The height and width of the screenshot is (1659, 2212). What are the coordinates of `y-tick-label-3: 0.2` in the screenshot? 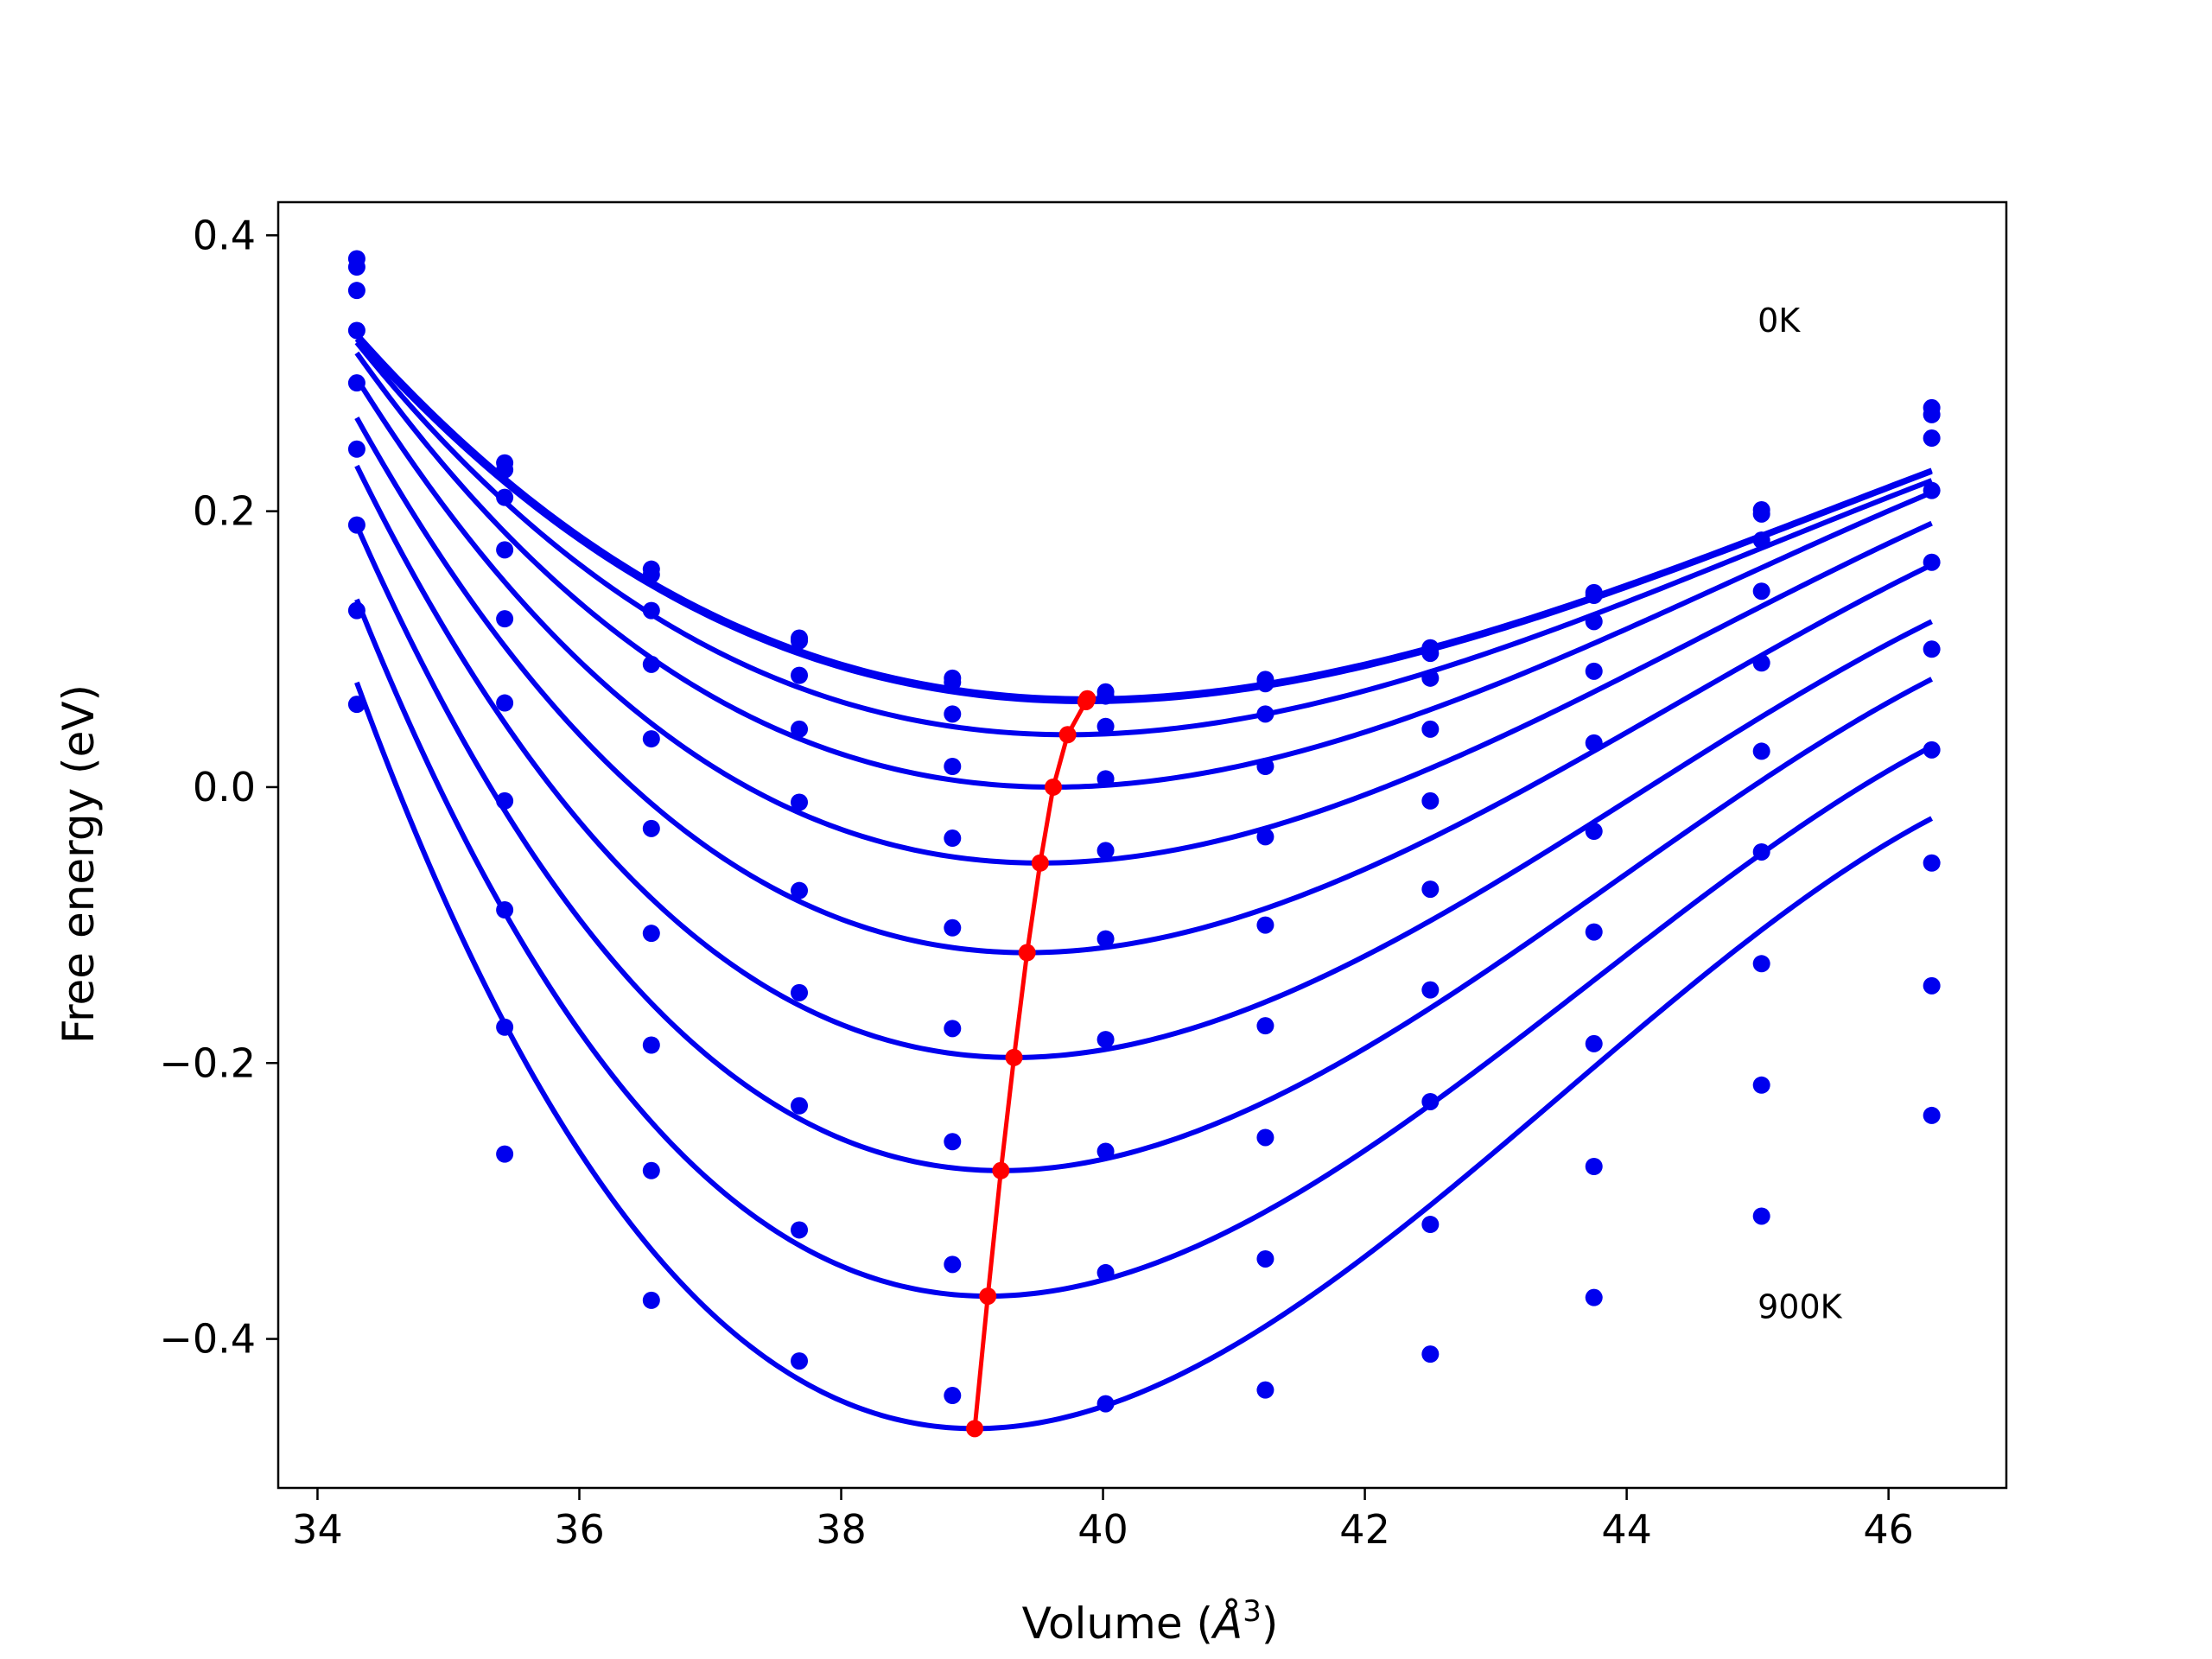 It's located at (224, 511).